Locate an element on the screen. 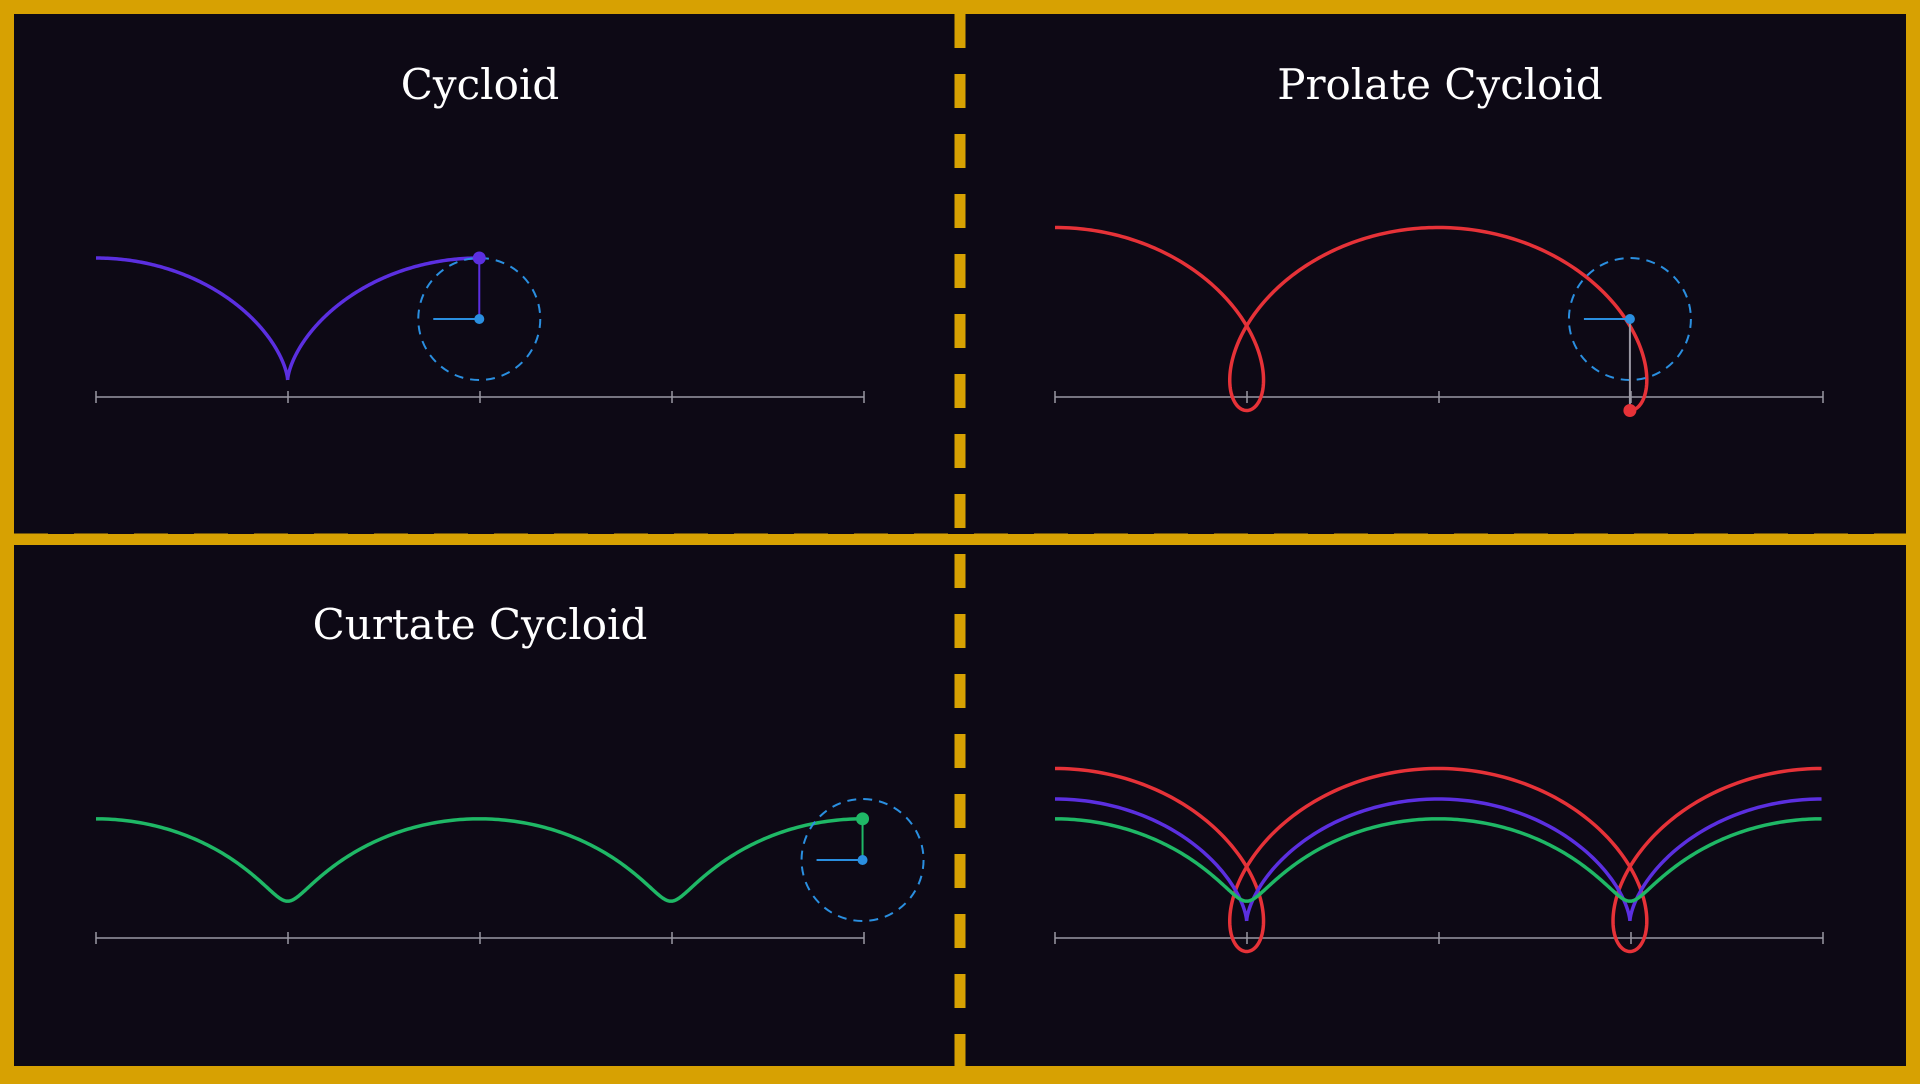  comparison-cycloid-curve is located at coordinates (1438, 859).